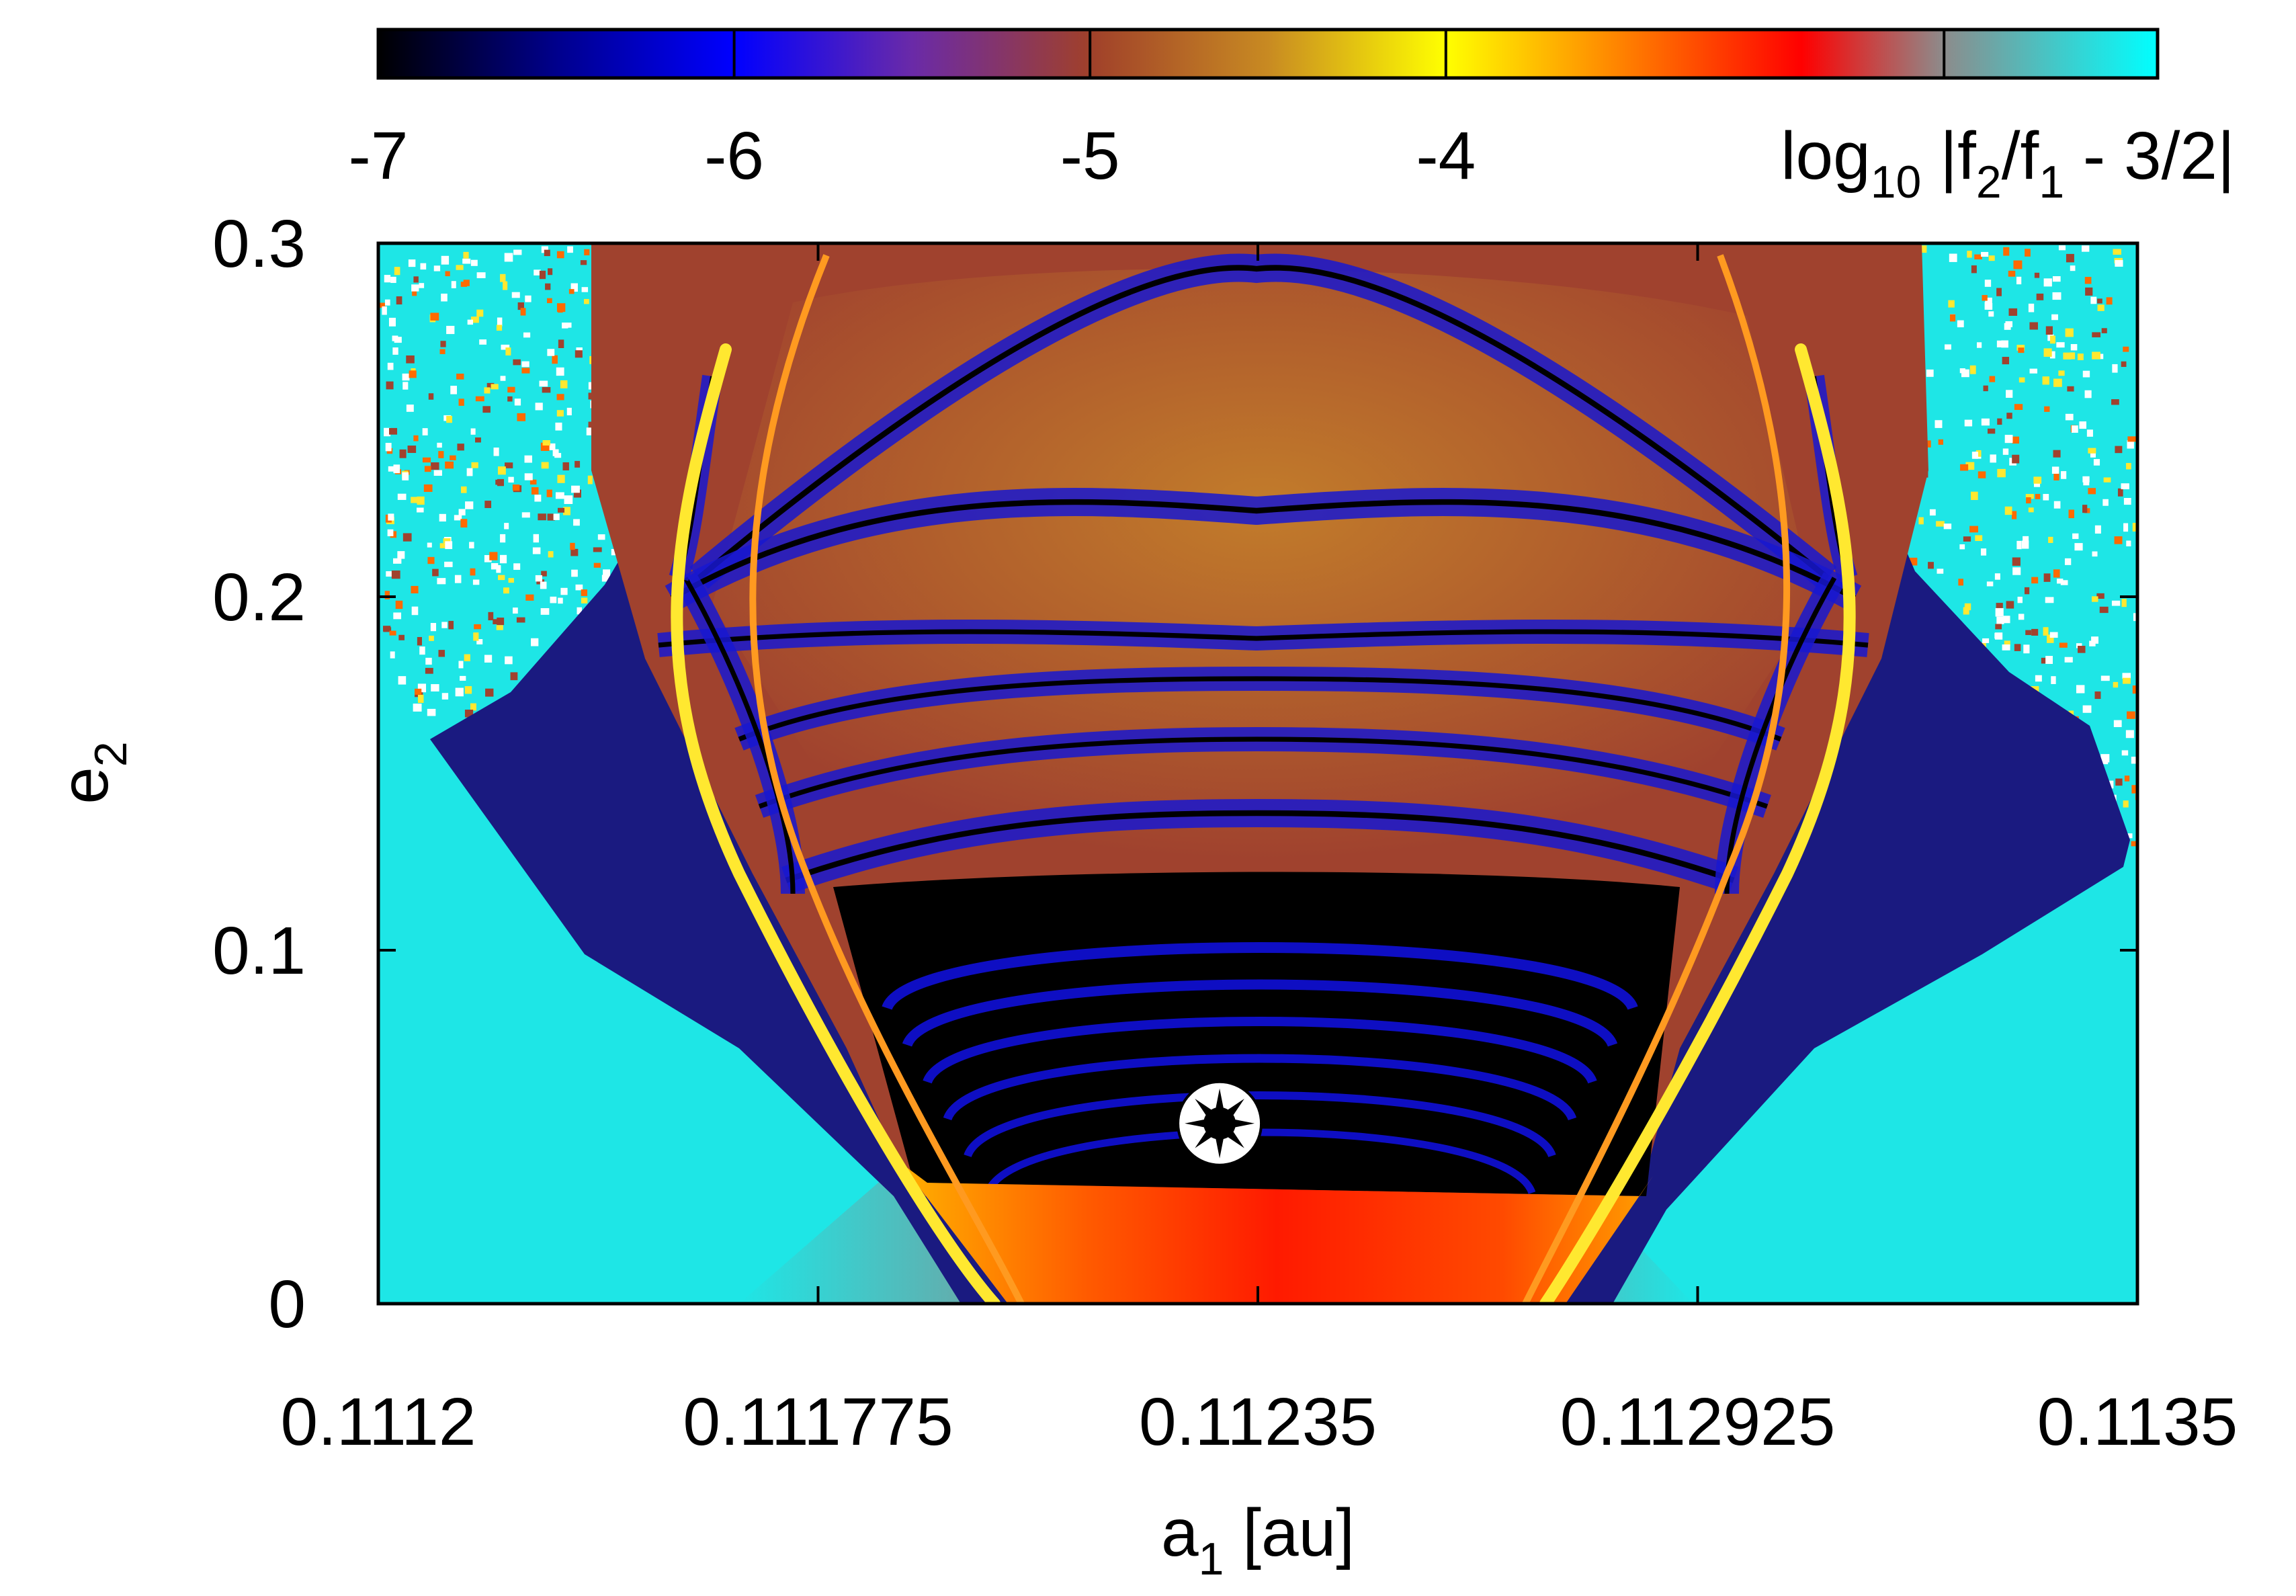 The image size is (2296, 1596). Describe the element at coordinates (1195, 1123) in the screenshot. I see `marker-star-point` at that location.